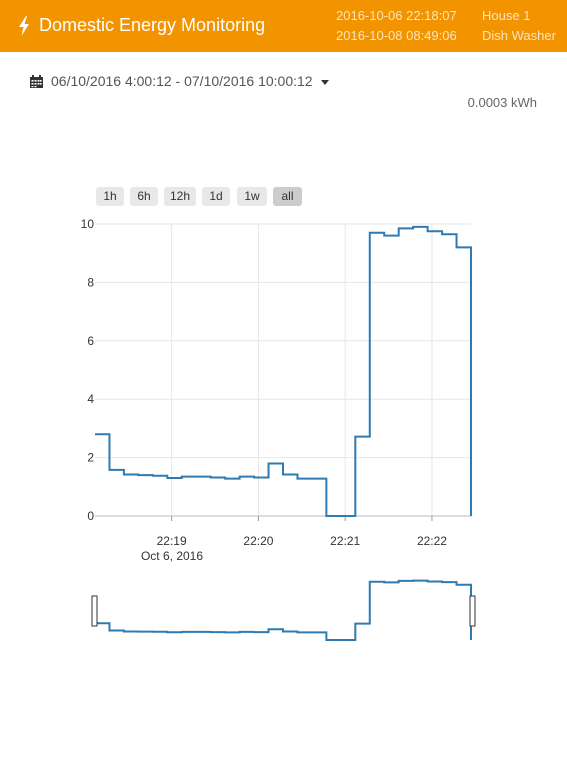 This screenshot has height=764, width=567. I want to click on y-tick-label: 4, so click(90, 399).